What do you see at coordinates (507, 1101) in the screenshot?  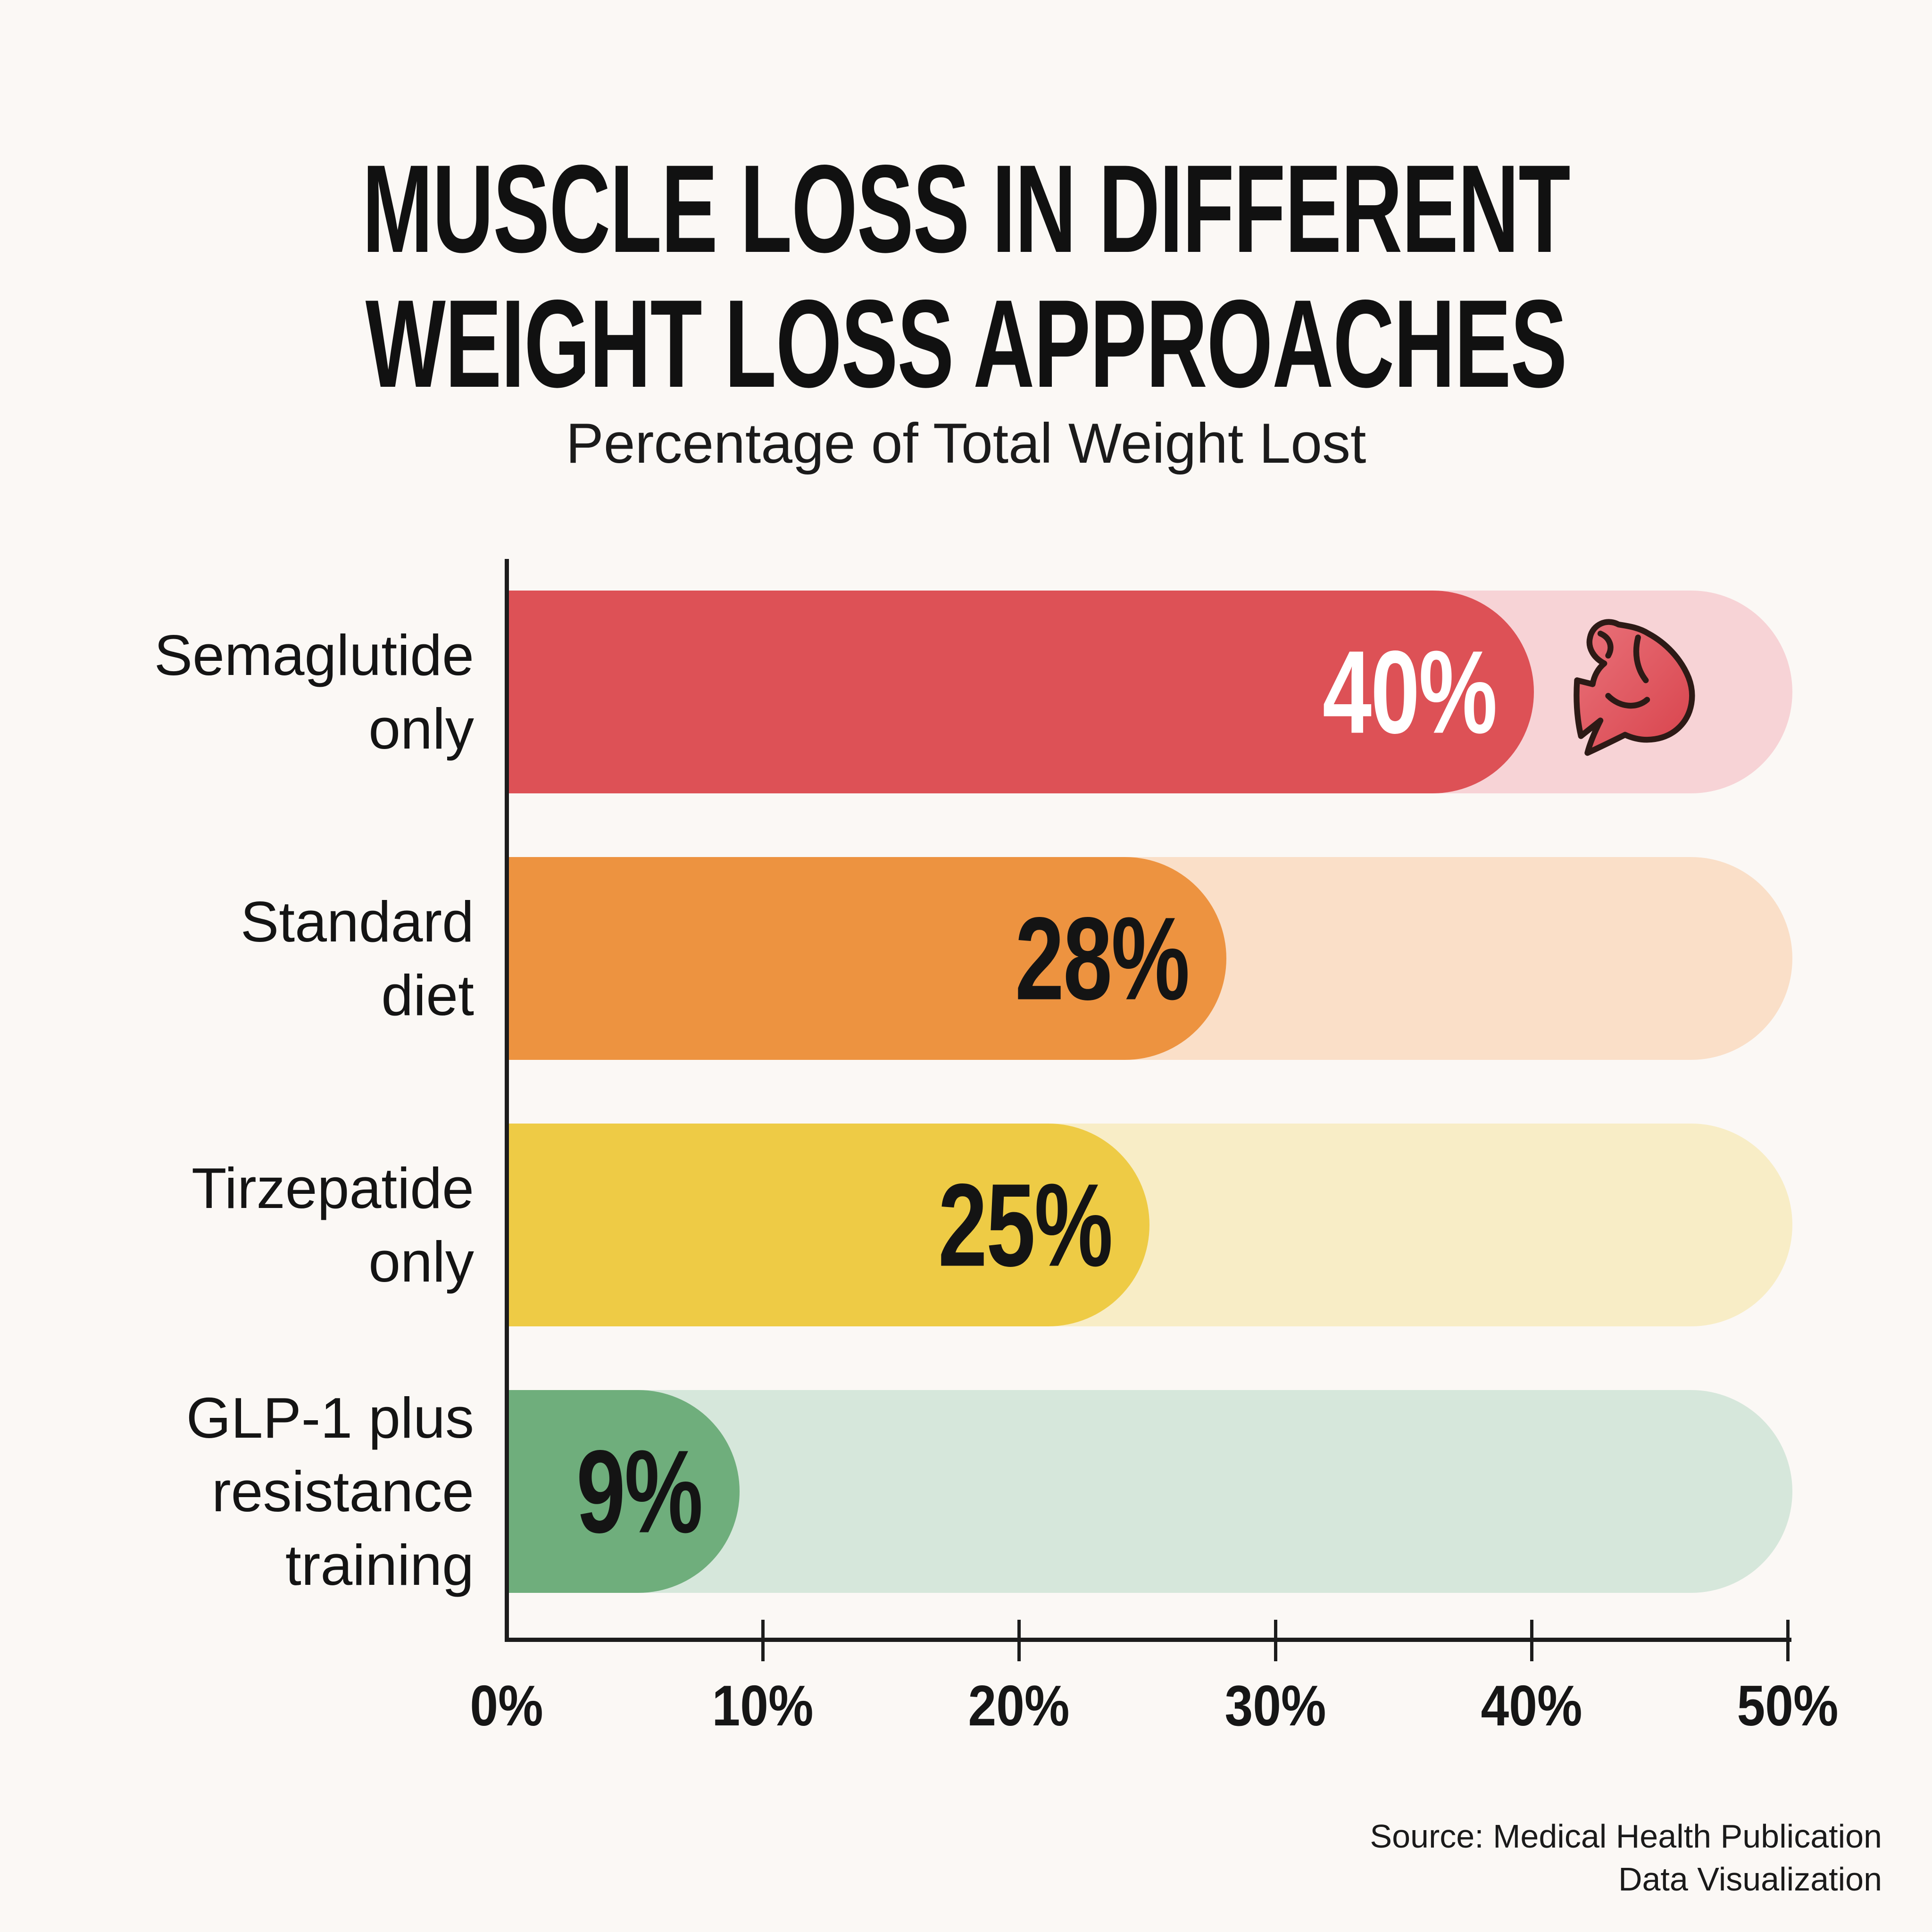 I see `y-axis-line` at bounding box center [507, 1101].